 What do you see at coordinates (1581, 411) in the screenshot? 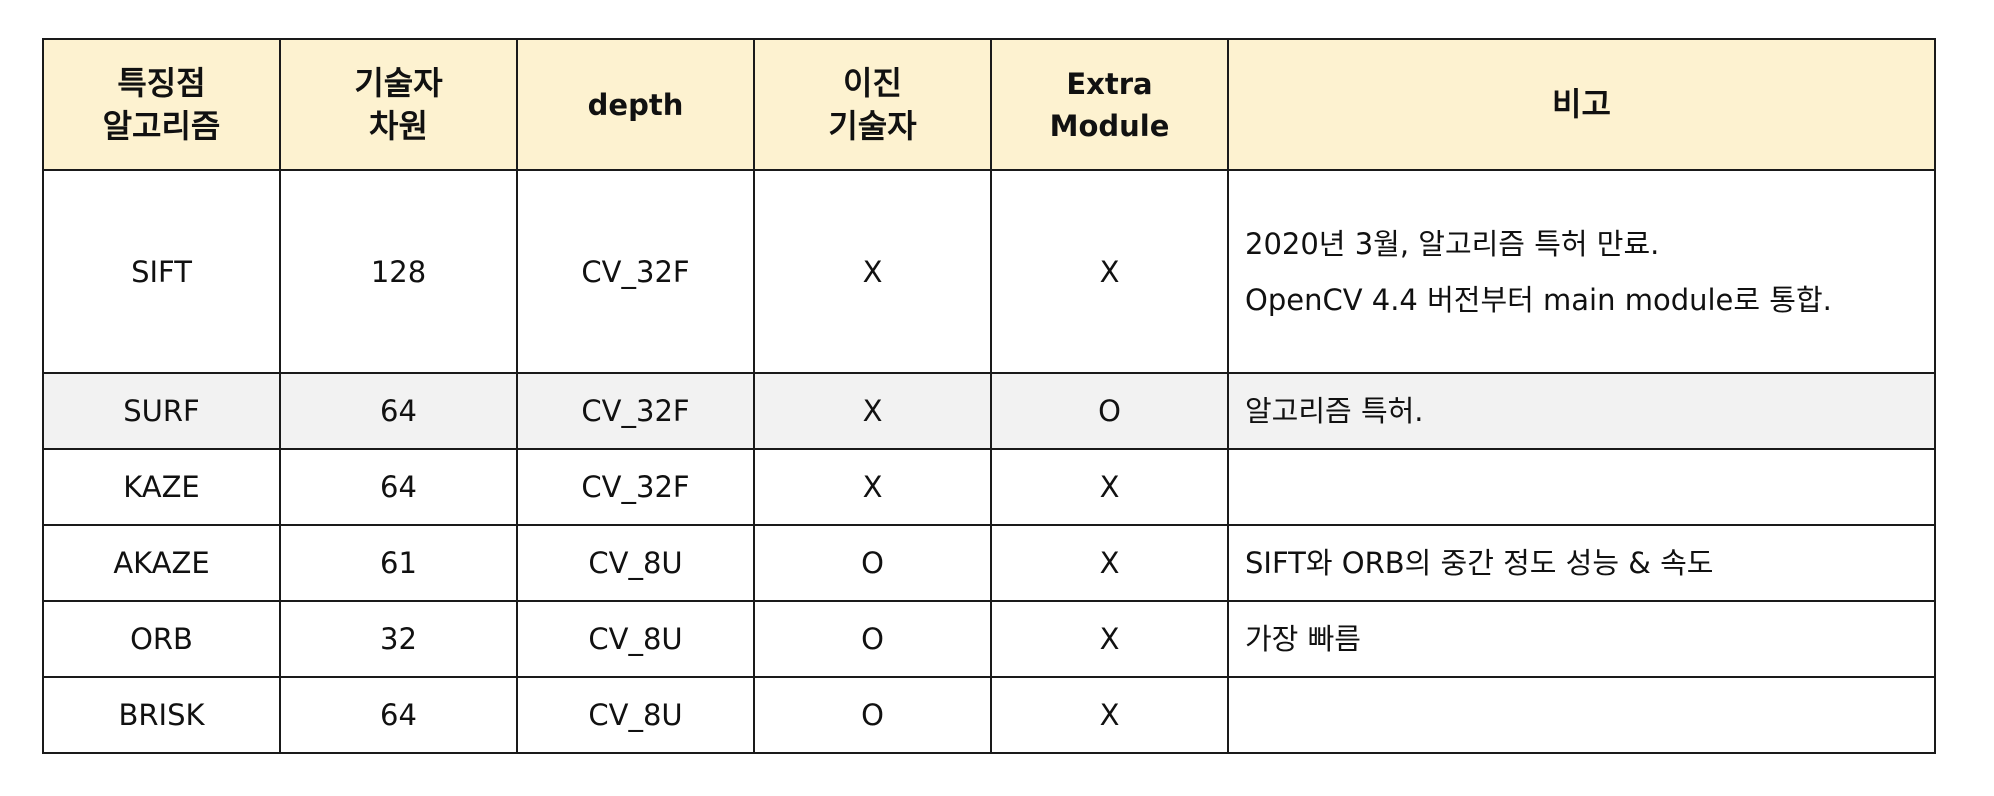
I see `cell-notes: 알고리즘 특허.` at bounding box center [1581, 411].